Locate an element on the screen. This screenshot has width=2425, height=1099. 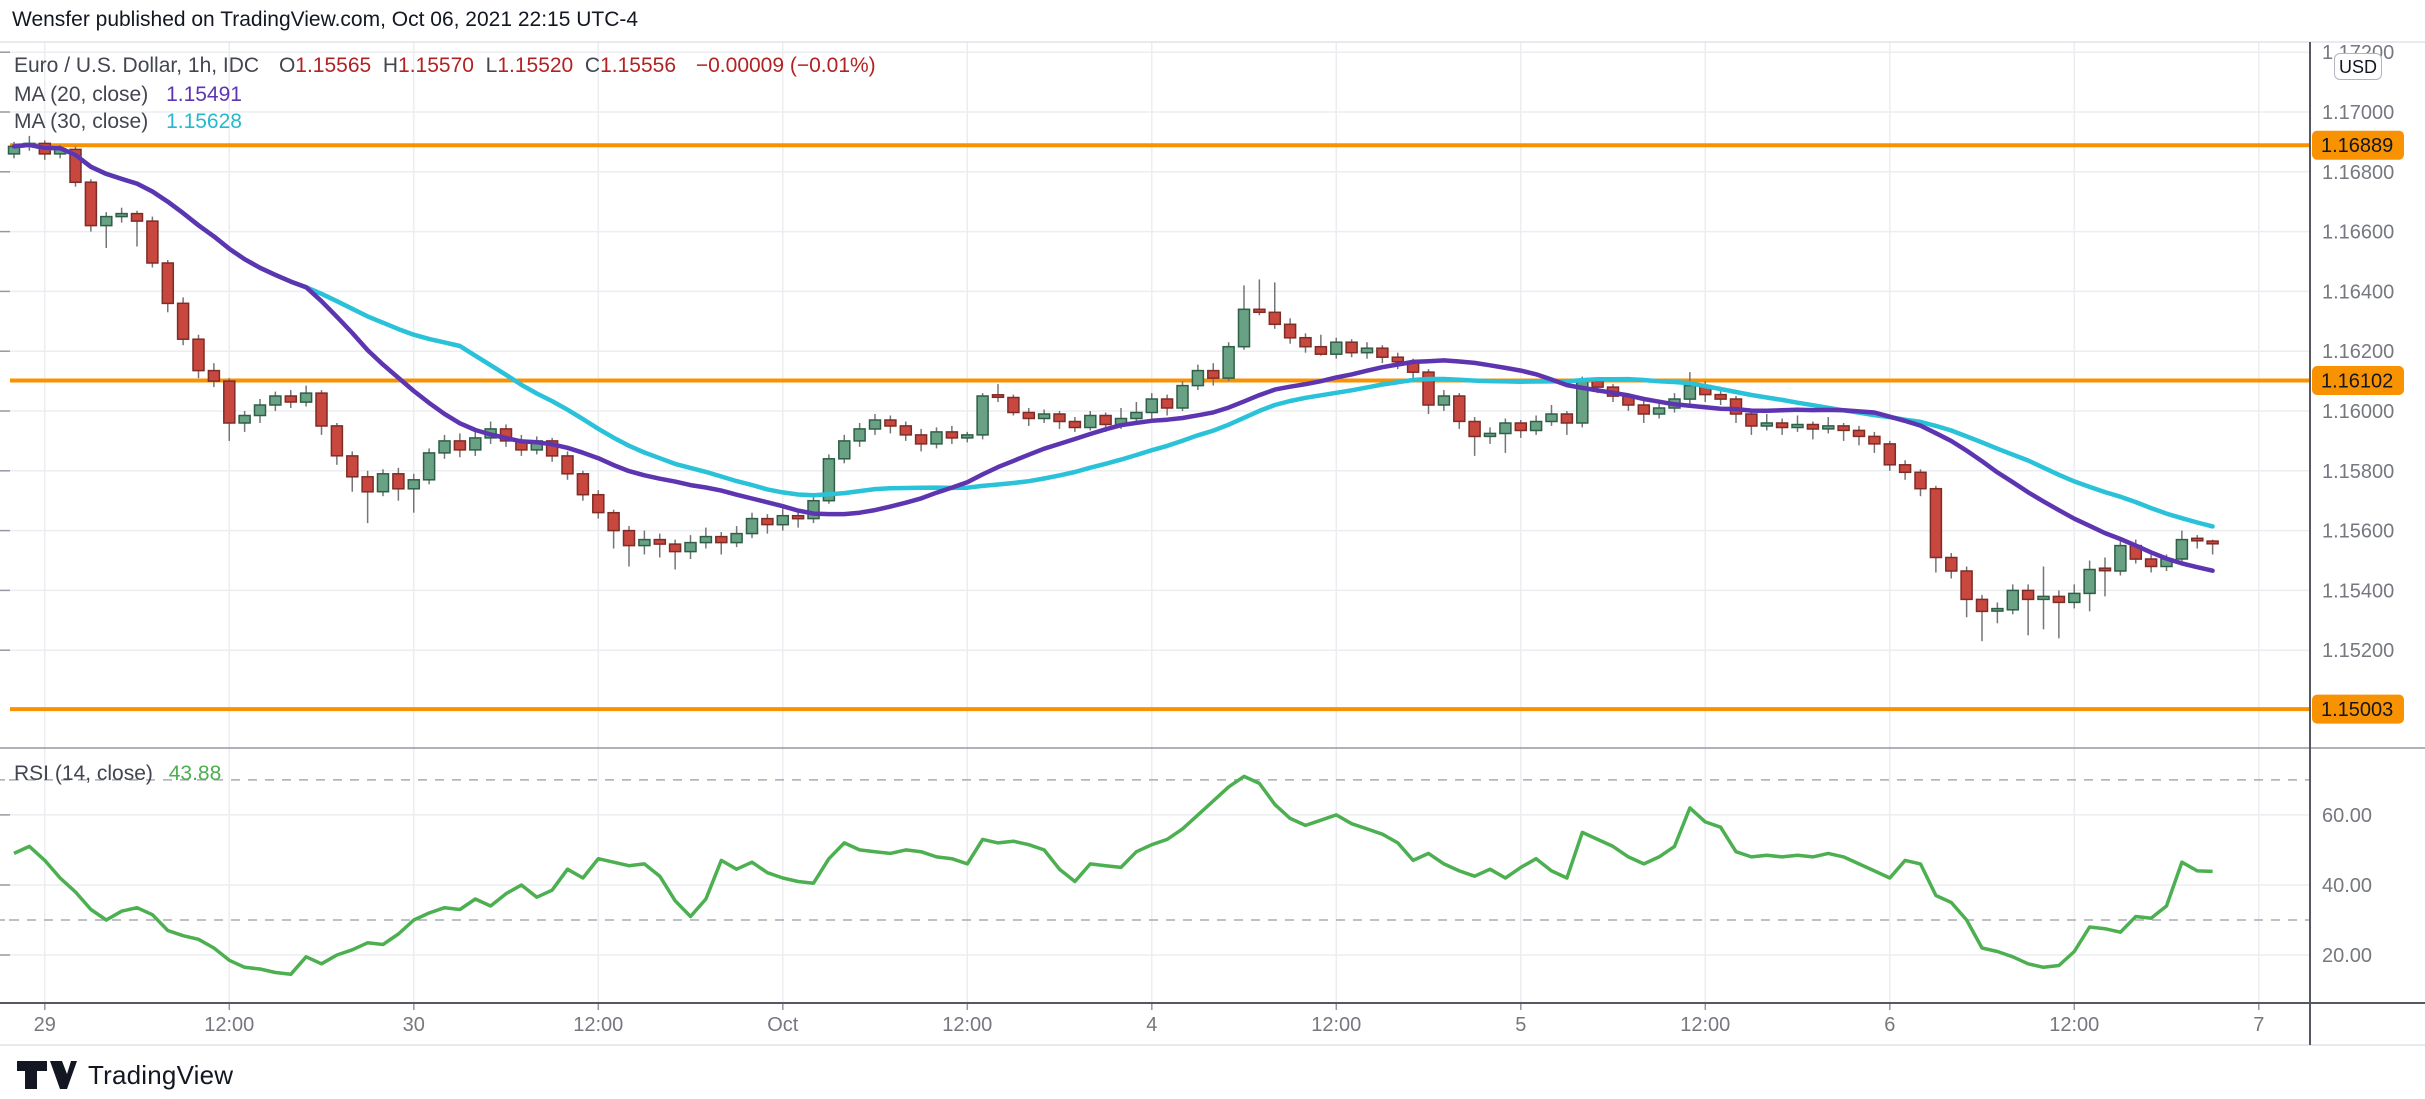
rsi-legend-row: RSI (14, close) 43.88 is located at coordinates (117, 774).